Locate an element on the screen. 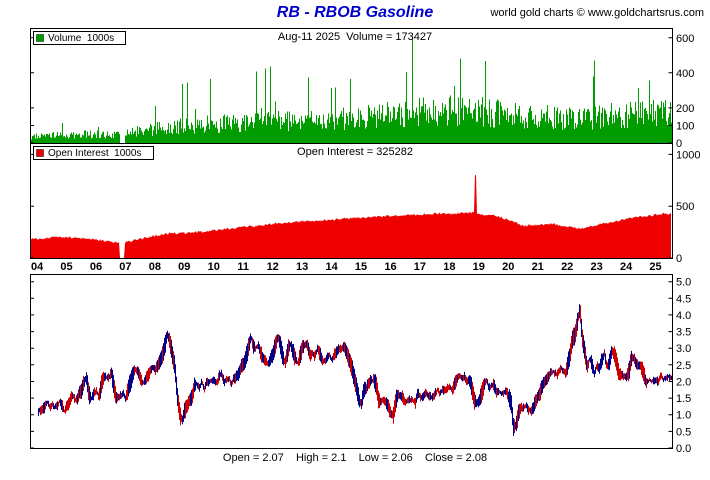 The image size is (710, 480). price-ytick-label: 2.5 is located at coordinates (683, 366).